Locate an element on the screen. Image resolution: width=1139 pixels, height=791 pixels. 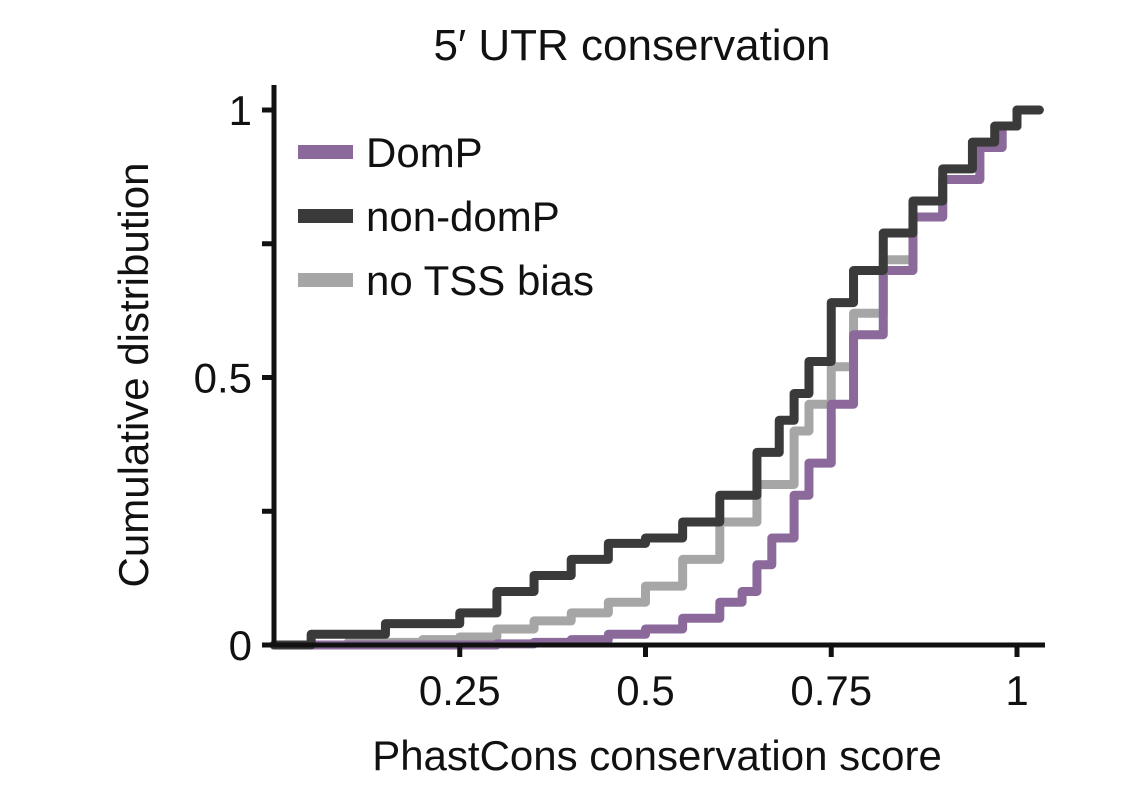
x-axis-label: PhastCons conservation score is located at coordinates (657, 755).